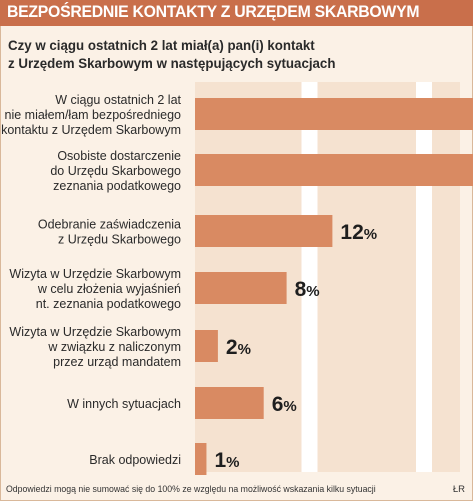 This screenshot has width=473, height=501. I want to click on category-label-line: W innych sytuacjach, so click(124, 404).